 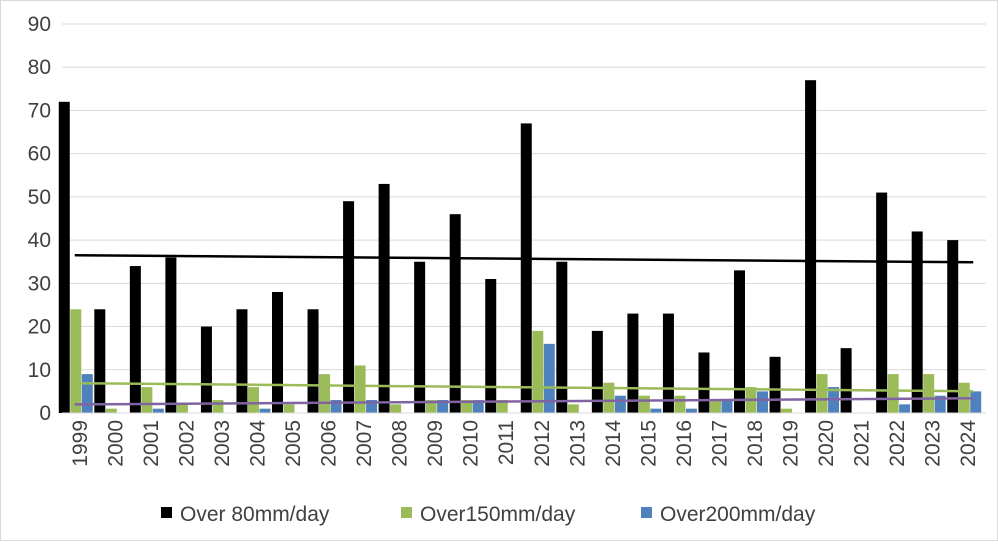 I want to click on x-tick-label: 2016, so click(x=684, y=443).